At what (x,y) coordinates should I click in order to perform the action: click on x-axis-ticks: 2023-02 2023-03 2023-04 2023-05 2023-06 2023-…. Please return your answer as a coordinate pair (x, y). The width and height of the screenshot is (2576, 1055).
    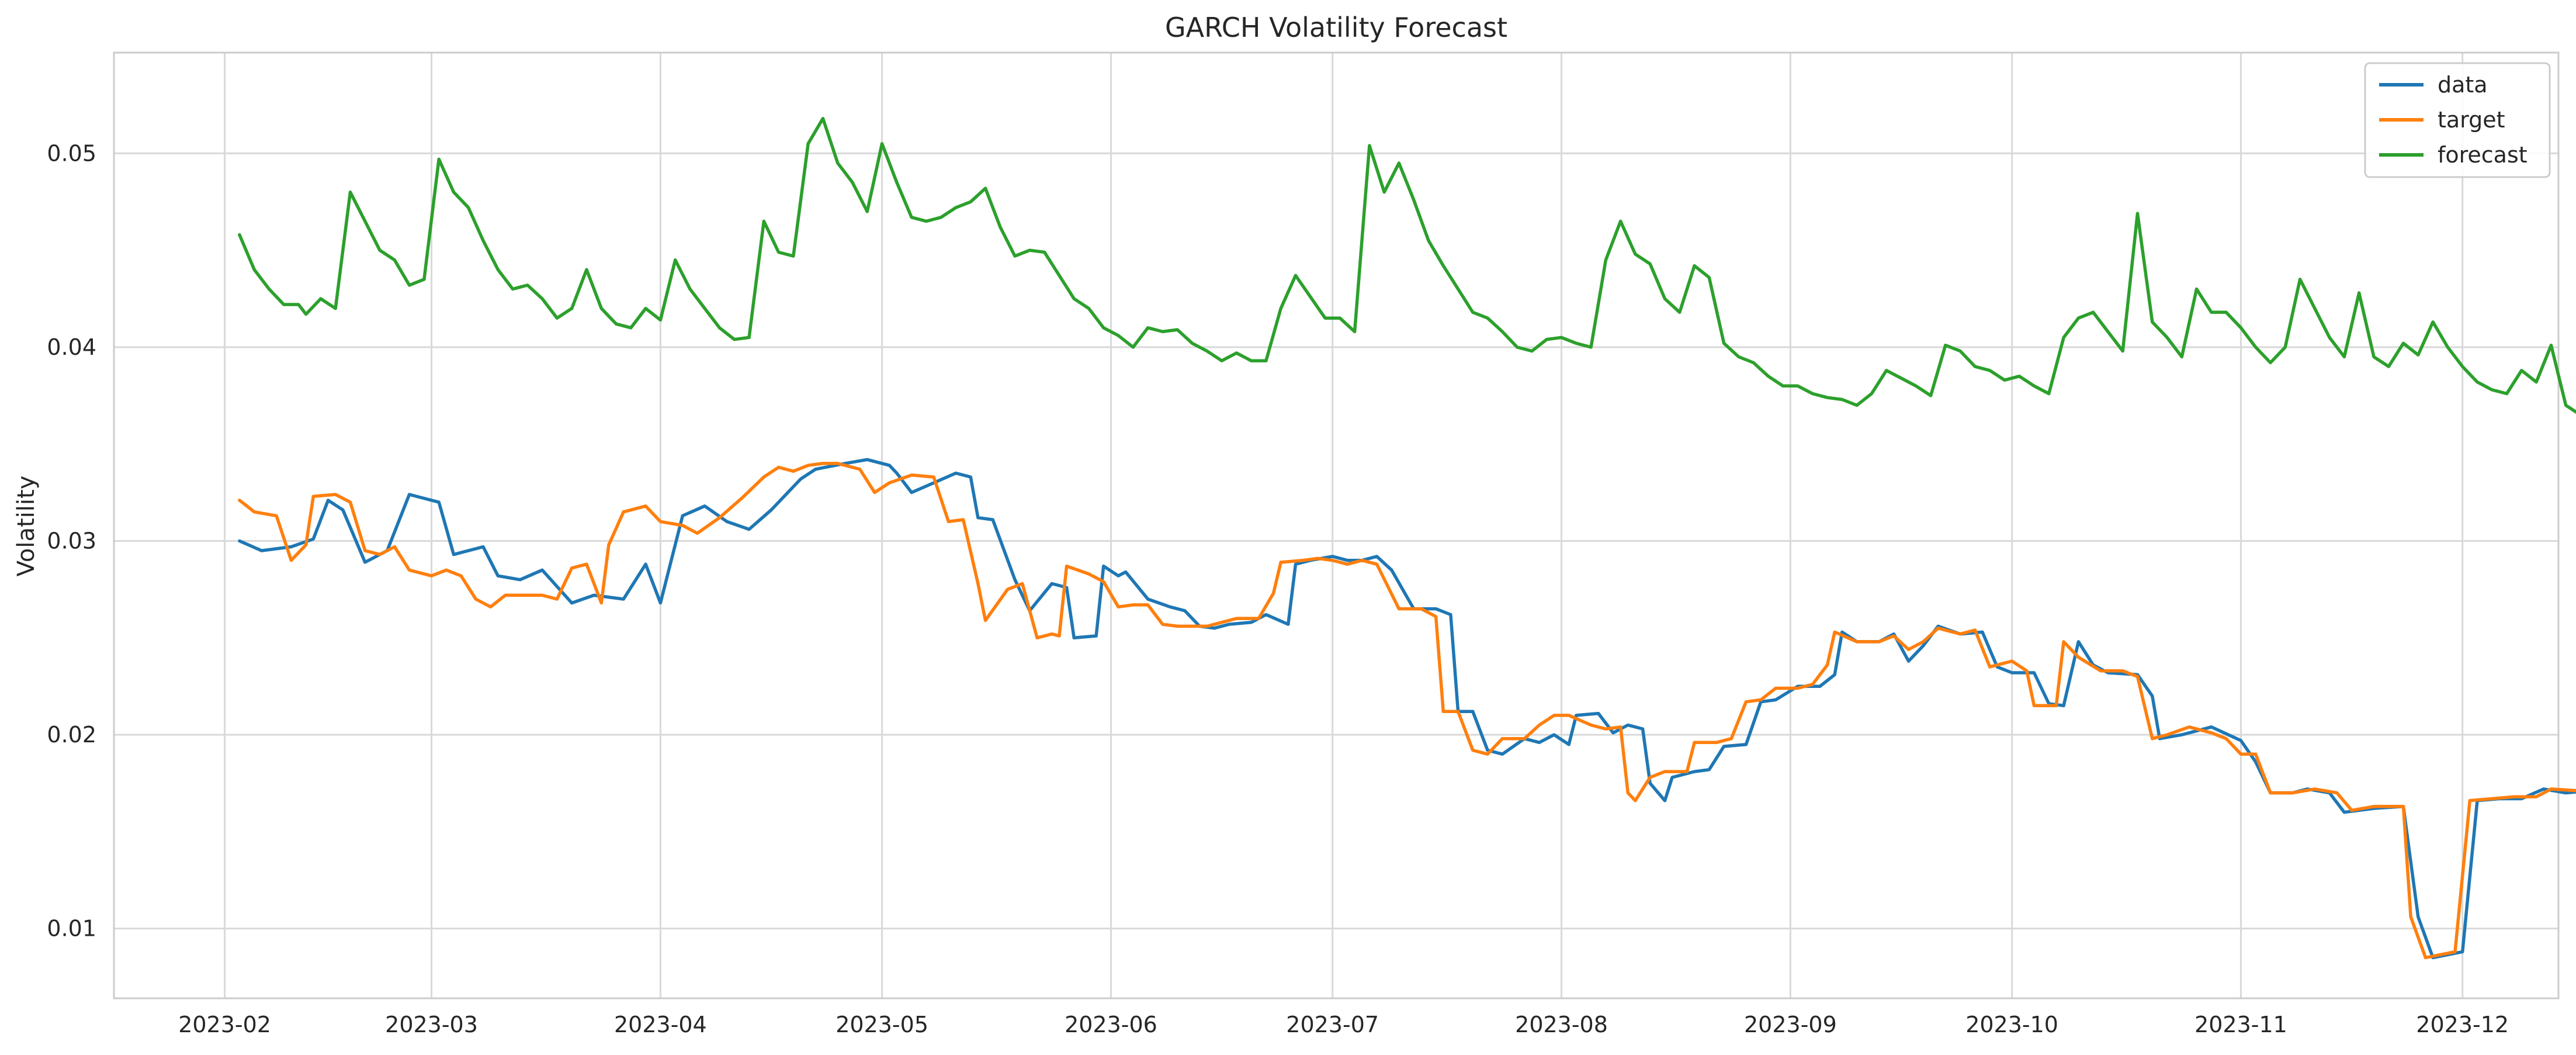
    Looking at the image, I should click on (1343, 1024).